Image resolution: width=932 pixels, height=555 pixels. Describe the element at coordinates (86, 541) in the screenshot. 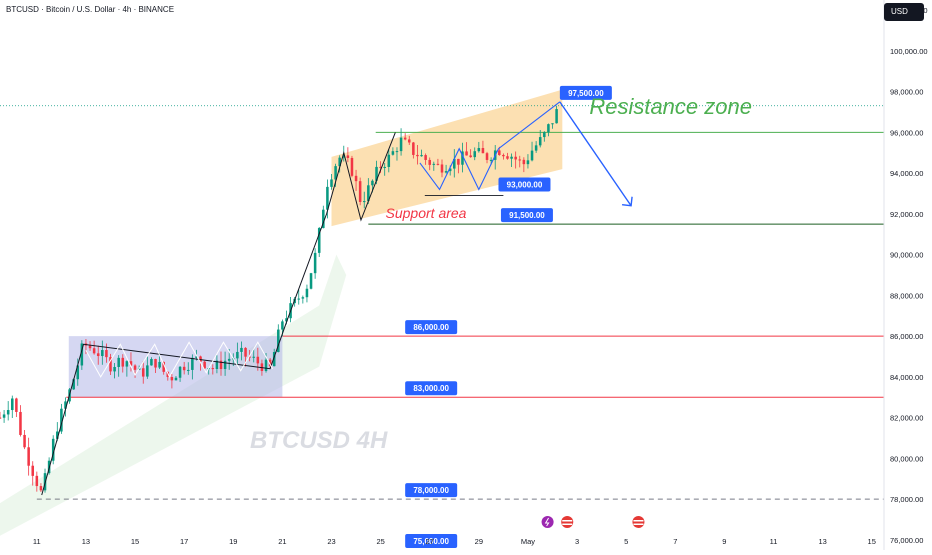

I see `x-tick-label: 13` at that location.